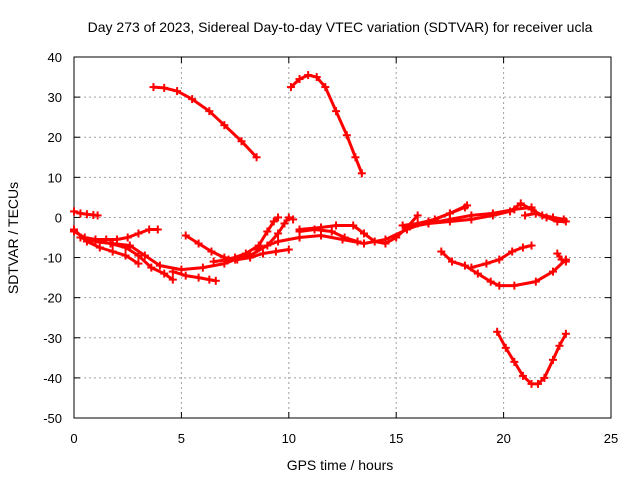  What do you see at coordinates (52, 418) in the screenshot?
I see `y-tick-label: -50` at bounding box center [52, 418].